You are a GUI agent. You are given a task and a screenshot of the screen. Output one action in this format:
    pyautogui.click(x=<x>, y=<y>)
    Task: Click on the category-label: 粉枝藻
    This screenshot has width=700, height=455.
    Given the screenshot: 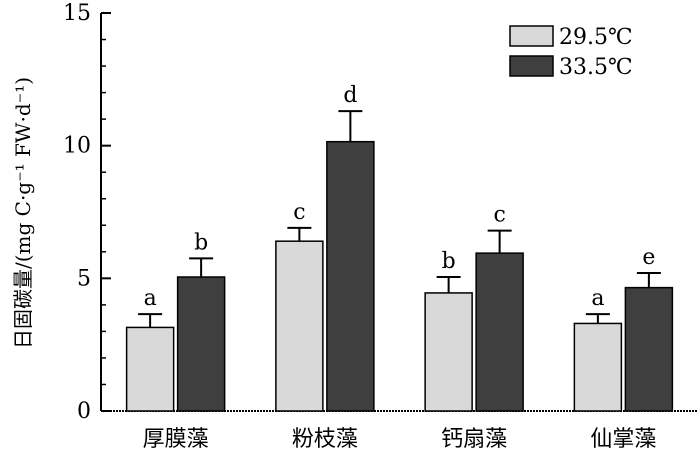 What is the action you would take?
    pyautogui.click(x=325, y=439)
    